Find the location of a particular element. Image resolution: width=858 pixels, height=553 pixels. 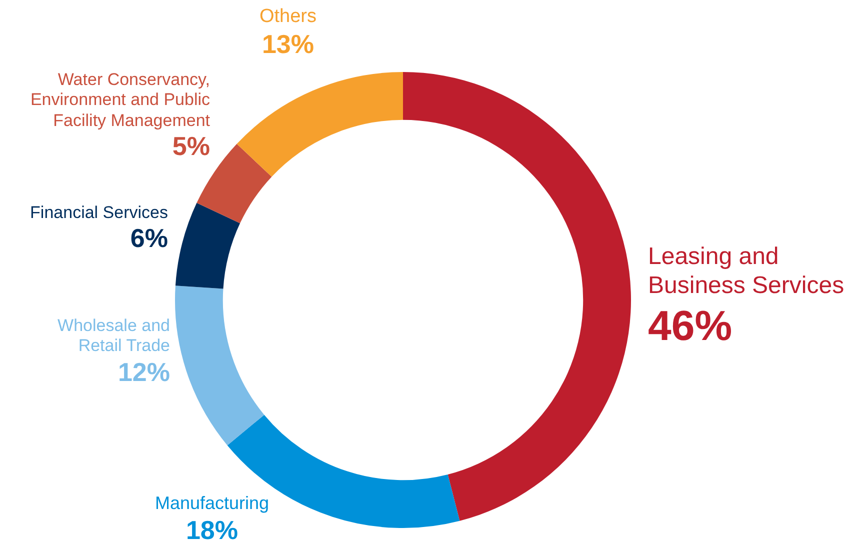

data-label: 12% is located at coordinates (143, 372).